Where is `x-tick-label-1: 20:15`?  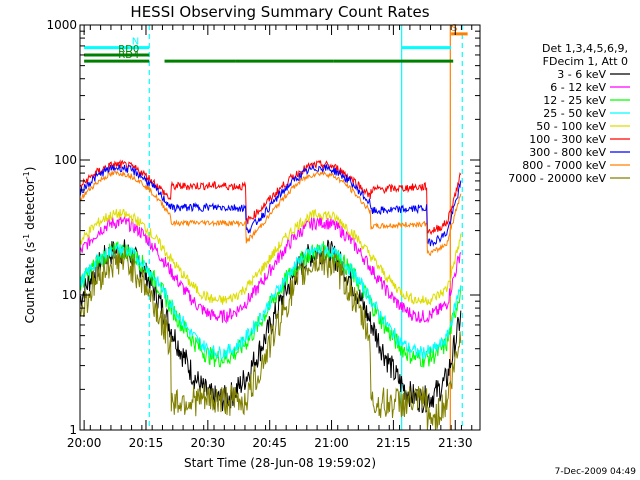
x-tick-label-1: 20:15 is located at coordinates (146, 443).